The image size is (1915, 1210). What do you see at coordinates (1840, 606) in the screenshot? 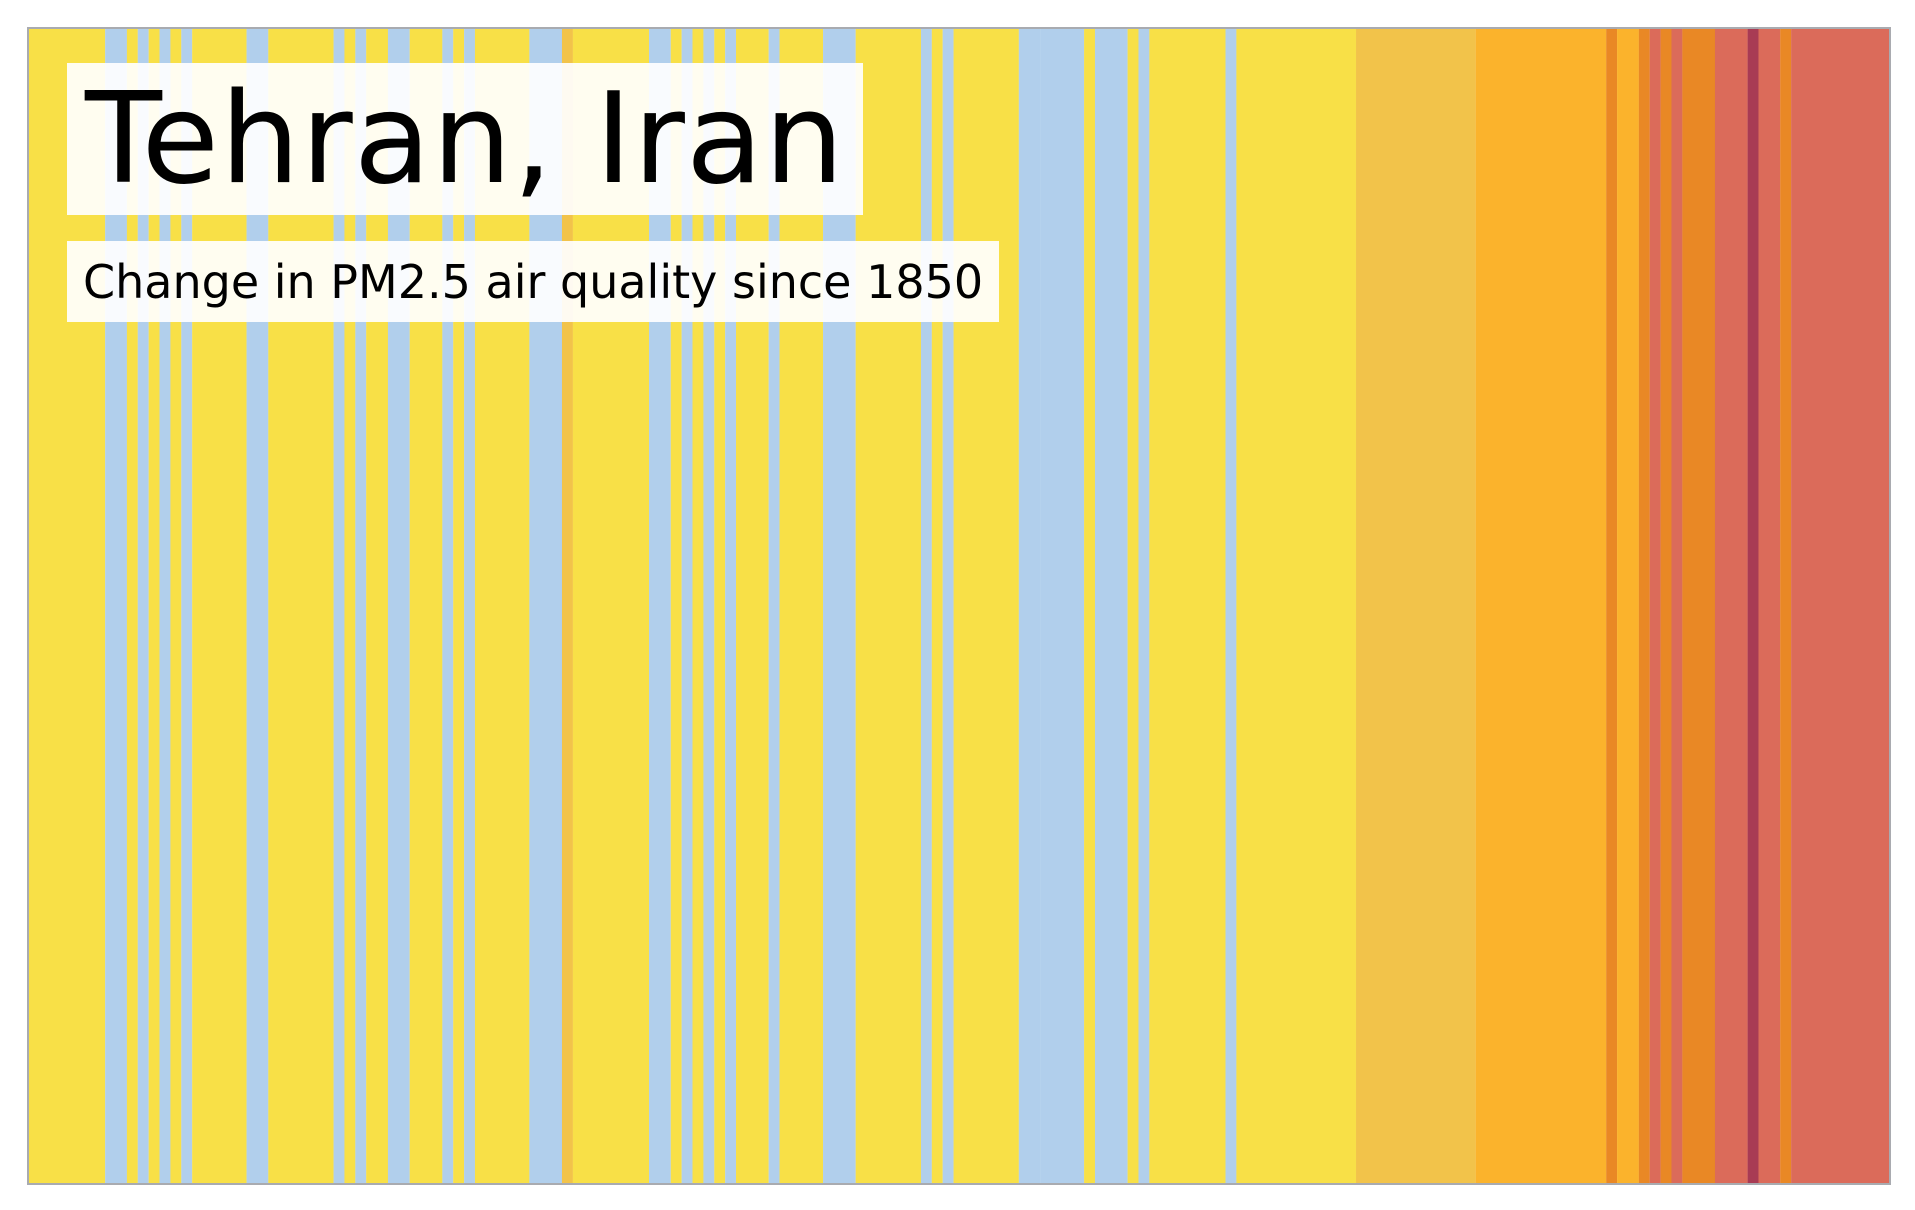
I see `stripe-2012` at bounding box center [1840, 606].